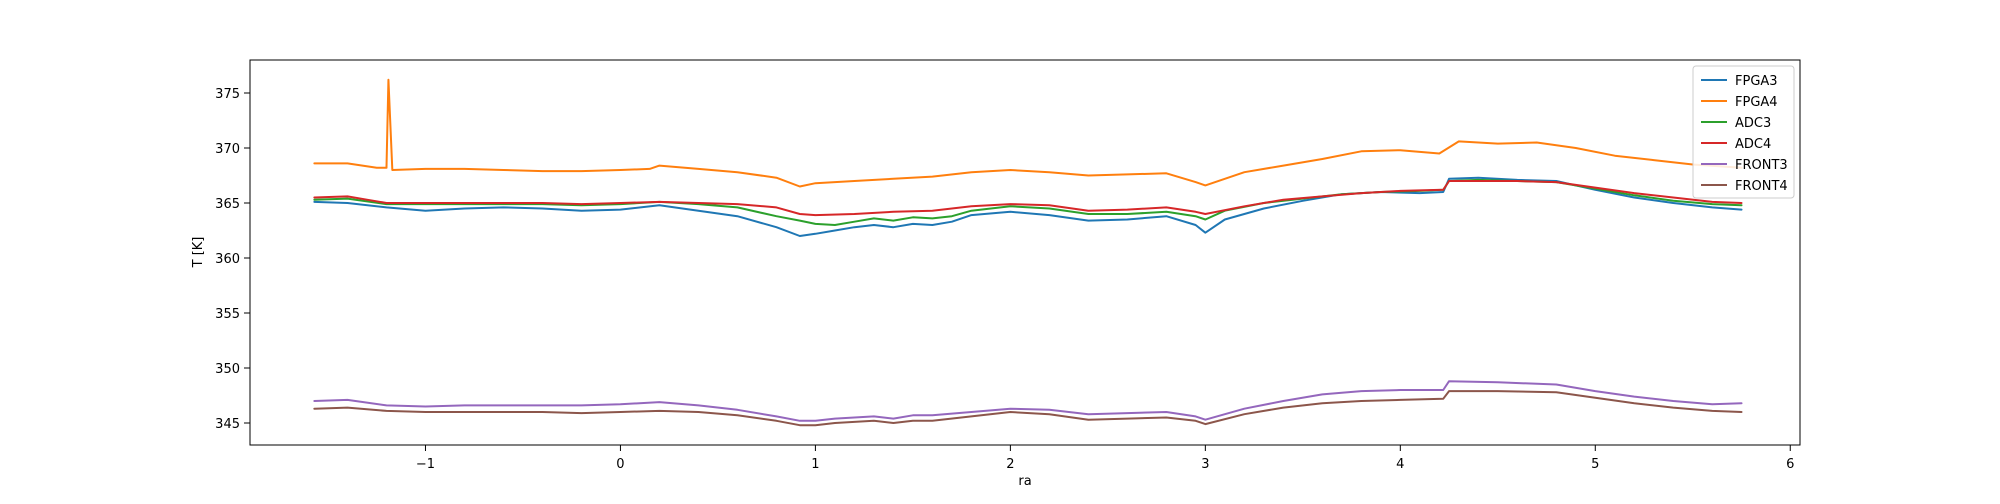 This screenshot has width=2000, height=504. I want to click on y-tick-label: 375, so click(227, 94).